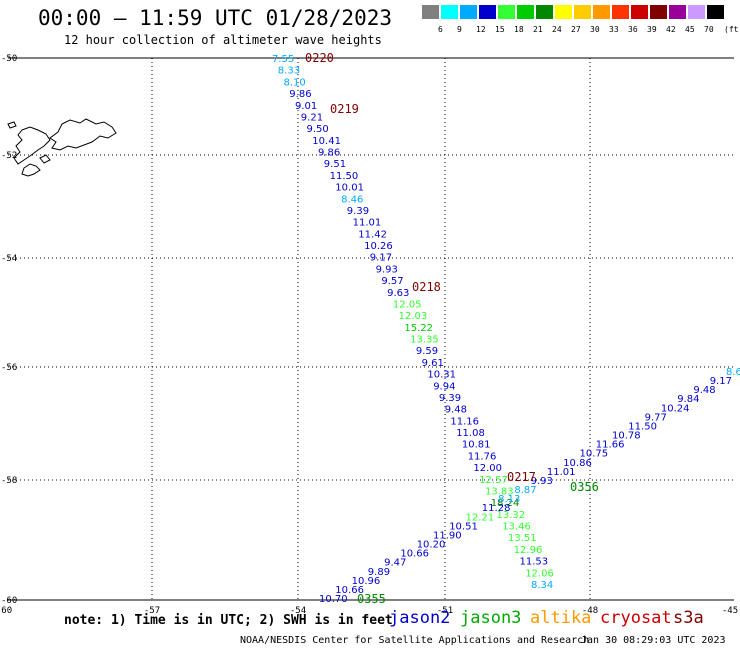 The width and height of the screenshot is (740, 650). What do you see at coordinates (379, 572) in the screenshot?
I see `wave-height-value: 9.89` at bounding box center [379, 572].